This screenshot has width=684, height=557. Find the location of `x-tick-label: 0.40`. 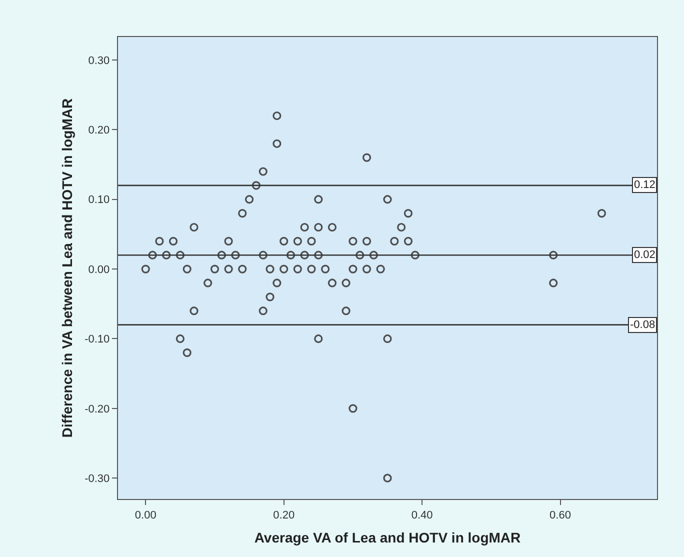

x-tick-label: 0.40 is located at coordinates (422, 515).